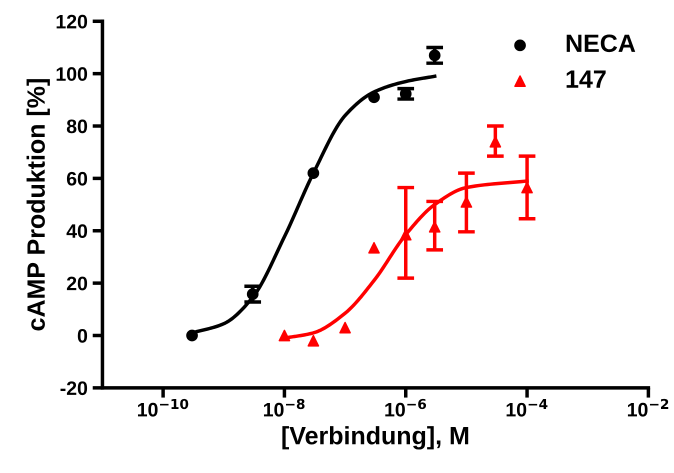 The width and height of the screenshot is (674, 473). Describe the element at coordinates (586, 79) in the screenshot. I see `legend-label: 147` at that location.